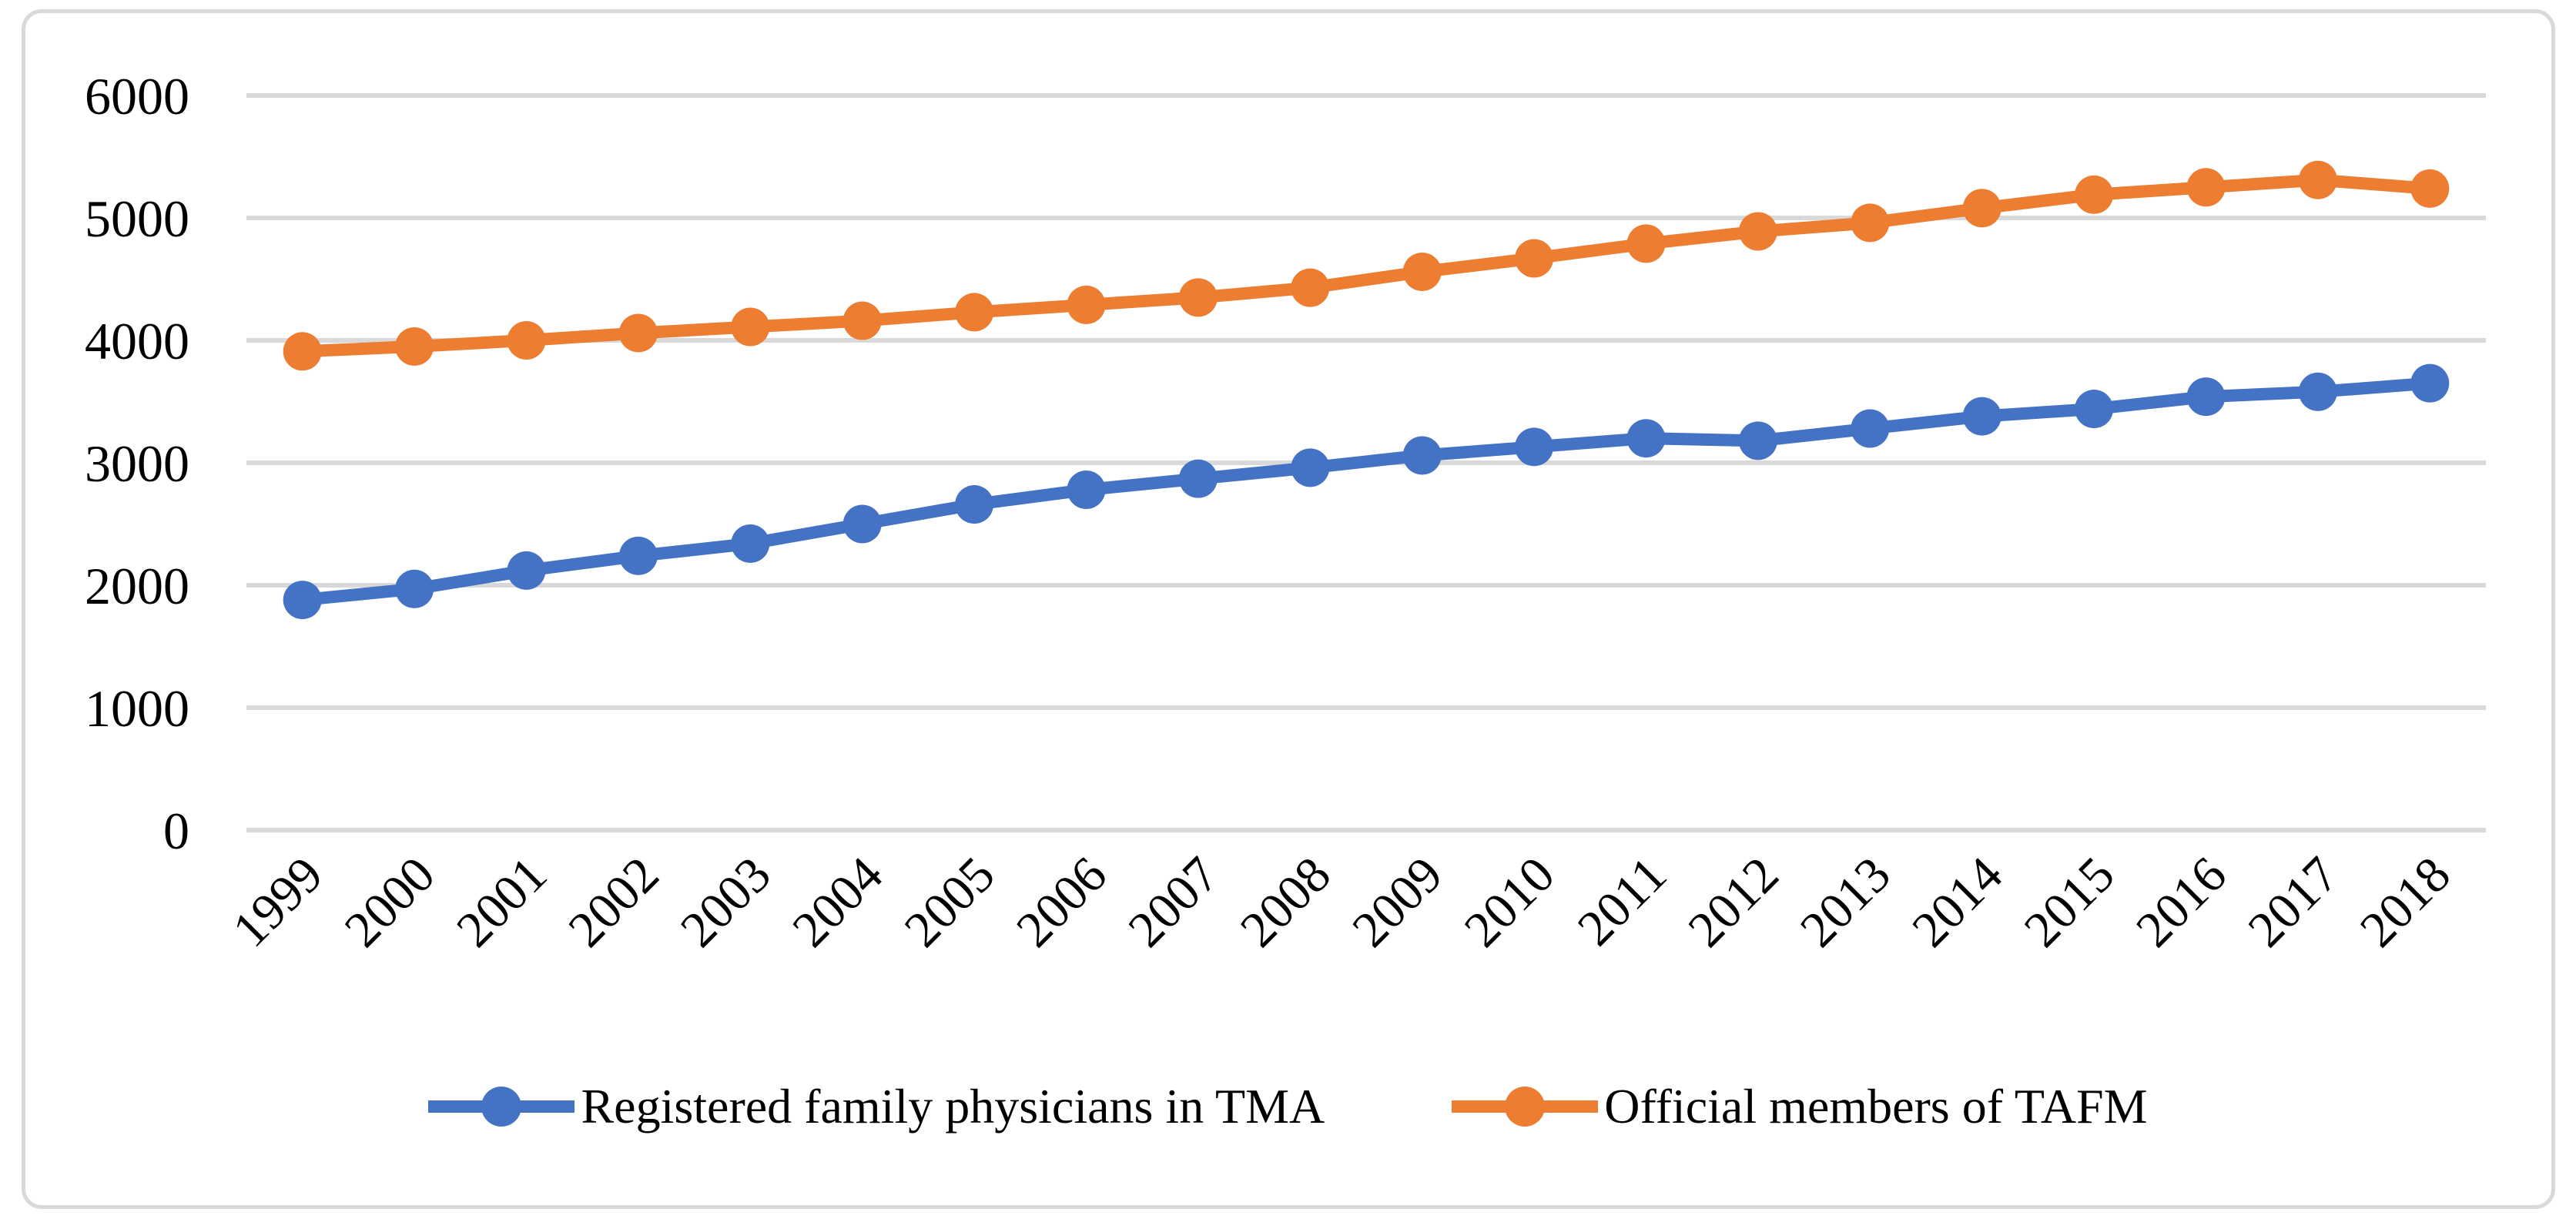 The height and width of the screenshot is (1219, 2576). What do you see at coordinates (2294, 902) in the screenshot?
I see `x-axis-tick-label: 2017` at bounding box center [2294, 902].